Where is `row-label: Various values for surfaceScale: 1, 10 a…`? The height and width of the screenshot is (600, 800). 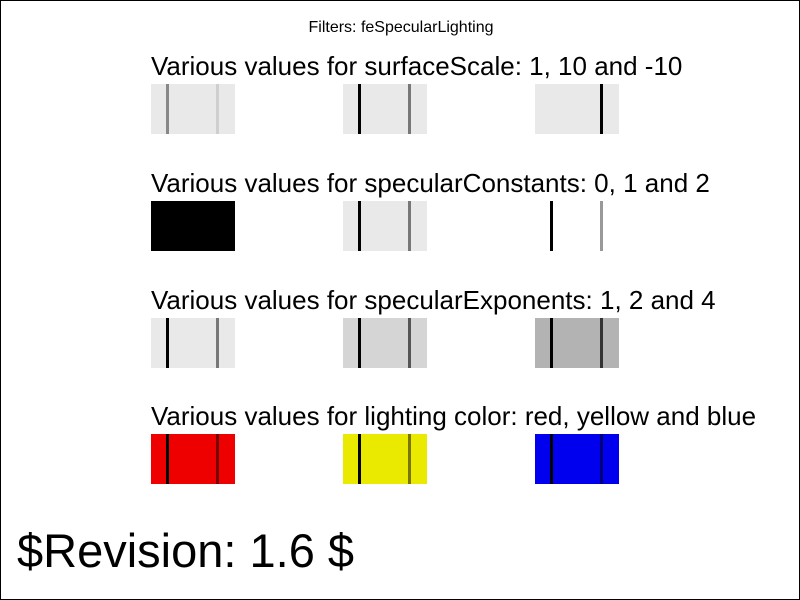
row-label: Various values for surfaceScale: 1, 10 a… is located at coordinates (417, 66).